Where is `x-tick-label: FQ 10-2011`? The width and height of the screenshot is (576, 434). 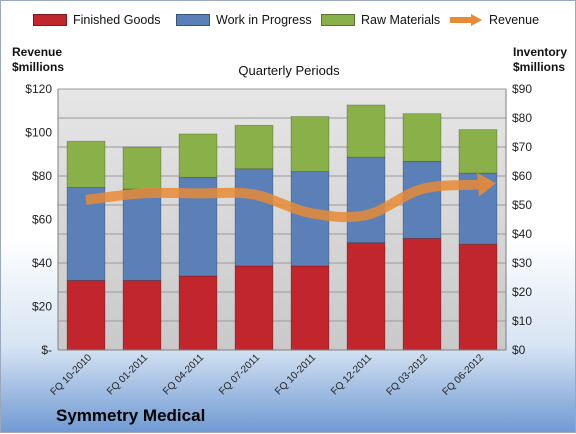
x-tick-label: FQ 10-2011 is located at coordinates (295, 374).